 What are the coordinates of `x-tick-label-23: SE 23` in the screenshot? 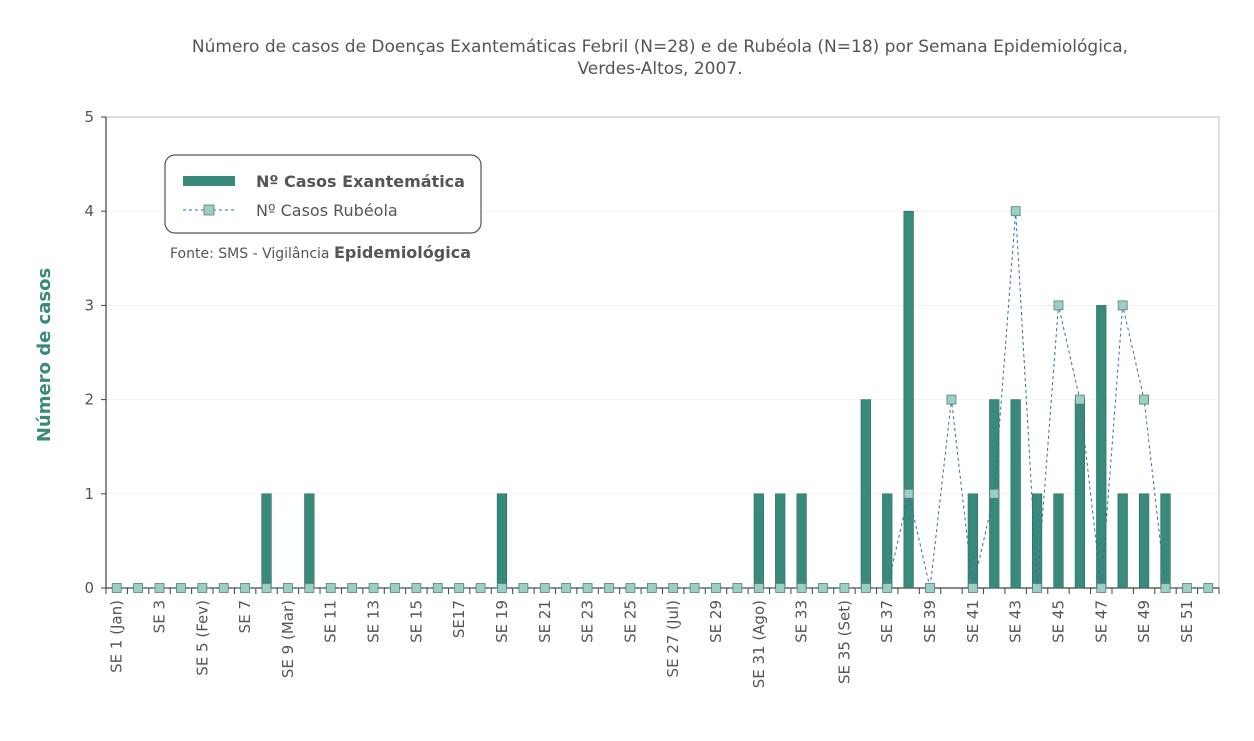 It's located at (588, 621).